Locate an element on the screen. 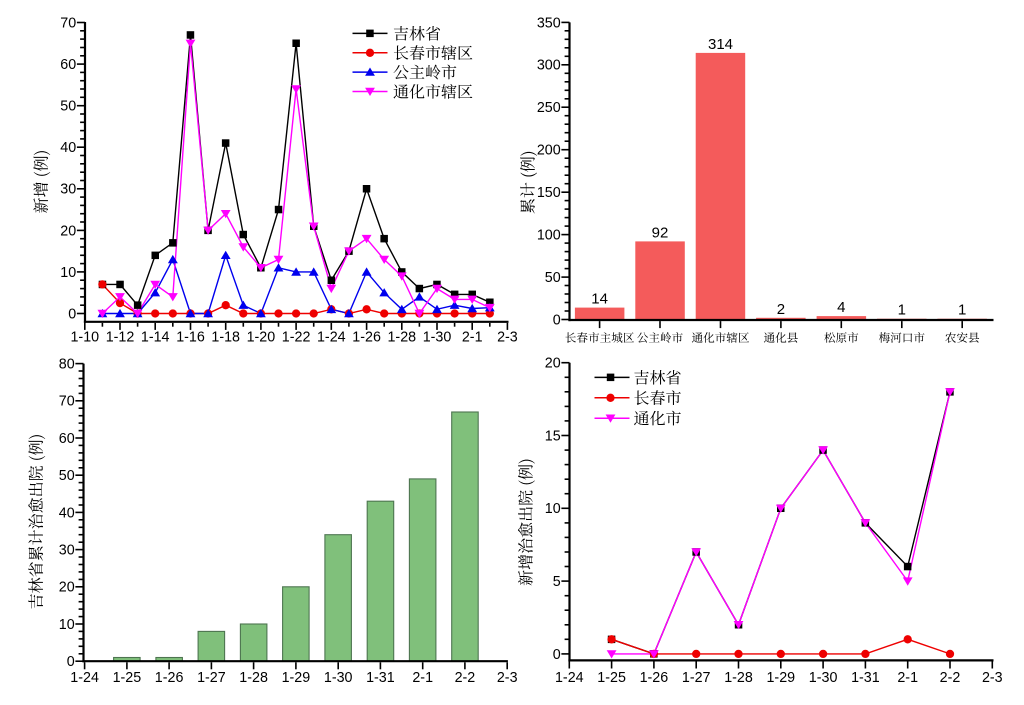  svg-text: 14 is located at coordinates (599, 299).